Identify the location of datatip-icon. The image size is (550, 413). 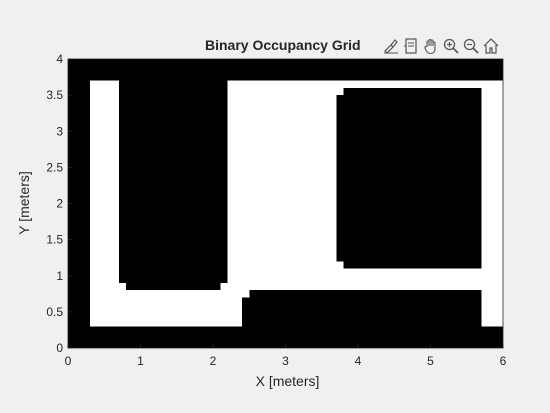
(411, 46).